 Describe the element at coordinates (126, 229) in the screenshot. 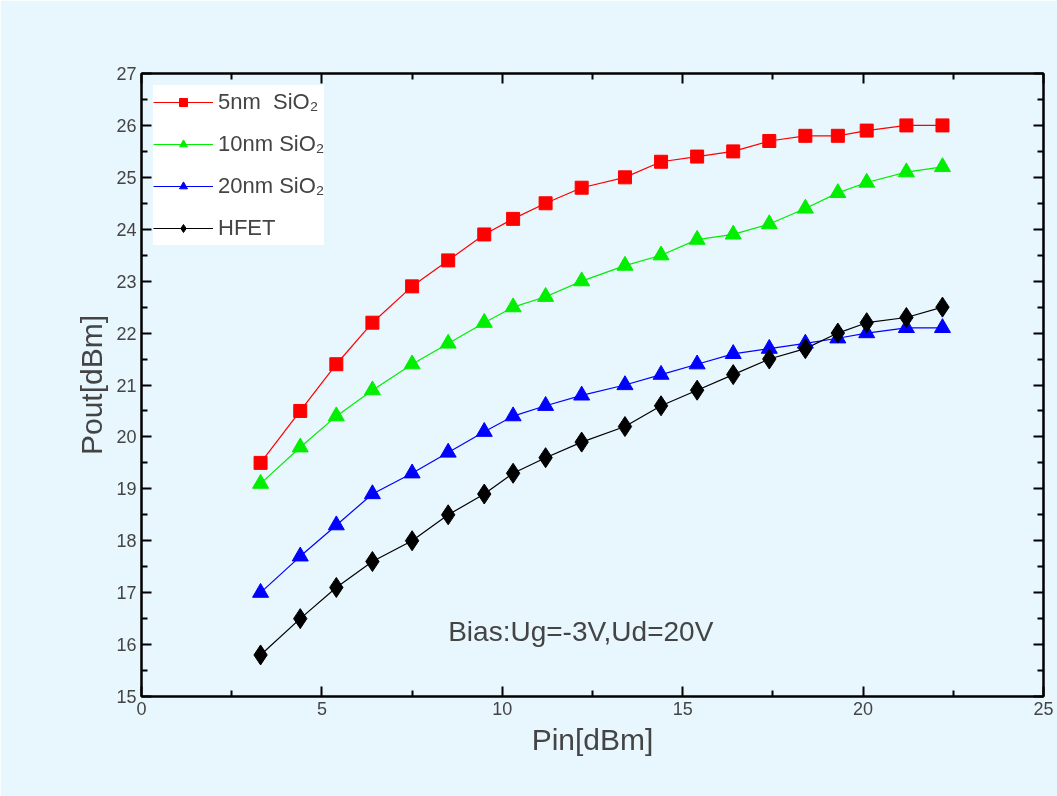

I see `y-tick-label: 24` at that location.